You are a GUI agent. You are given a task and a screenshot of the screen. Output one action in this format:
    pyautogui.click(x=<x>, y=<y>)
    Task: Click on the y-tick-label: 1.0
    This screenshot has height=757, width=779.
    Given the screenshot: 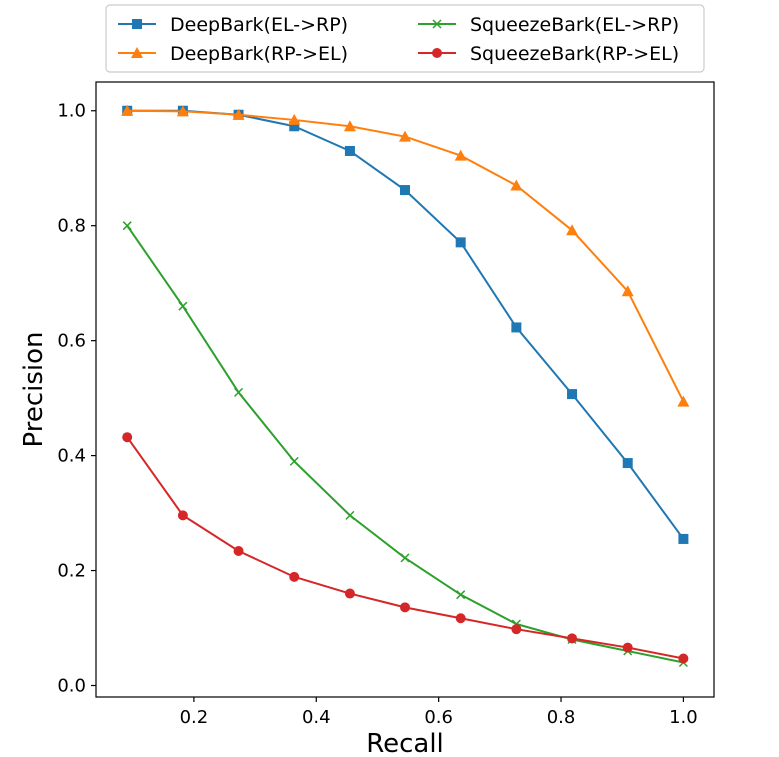 What is the action you would take?
    pyautogui.click(x=71, y=111)
    